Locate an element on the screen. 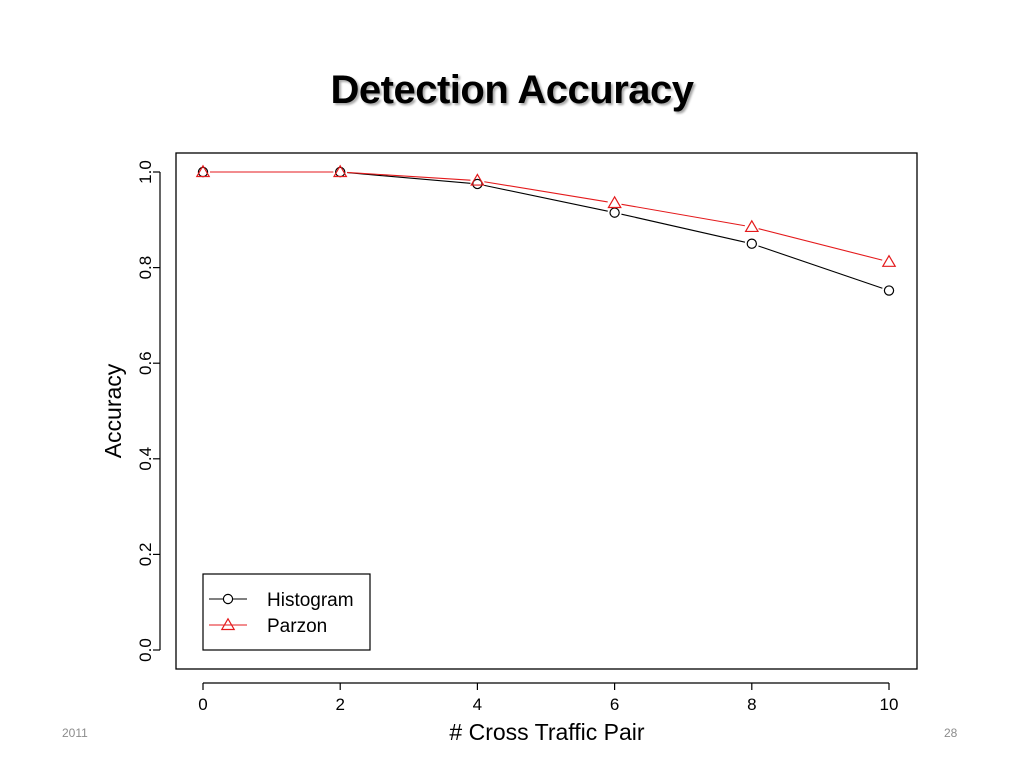 The width and height of the screenshot is (1024, 768). legend-label: Parzon is located at coordinates (297, 626).